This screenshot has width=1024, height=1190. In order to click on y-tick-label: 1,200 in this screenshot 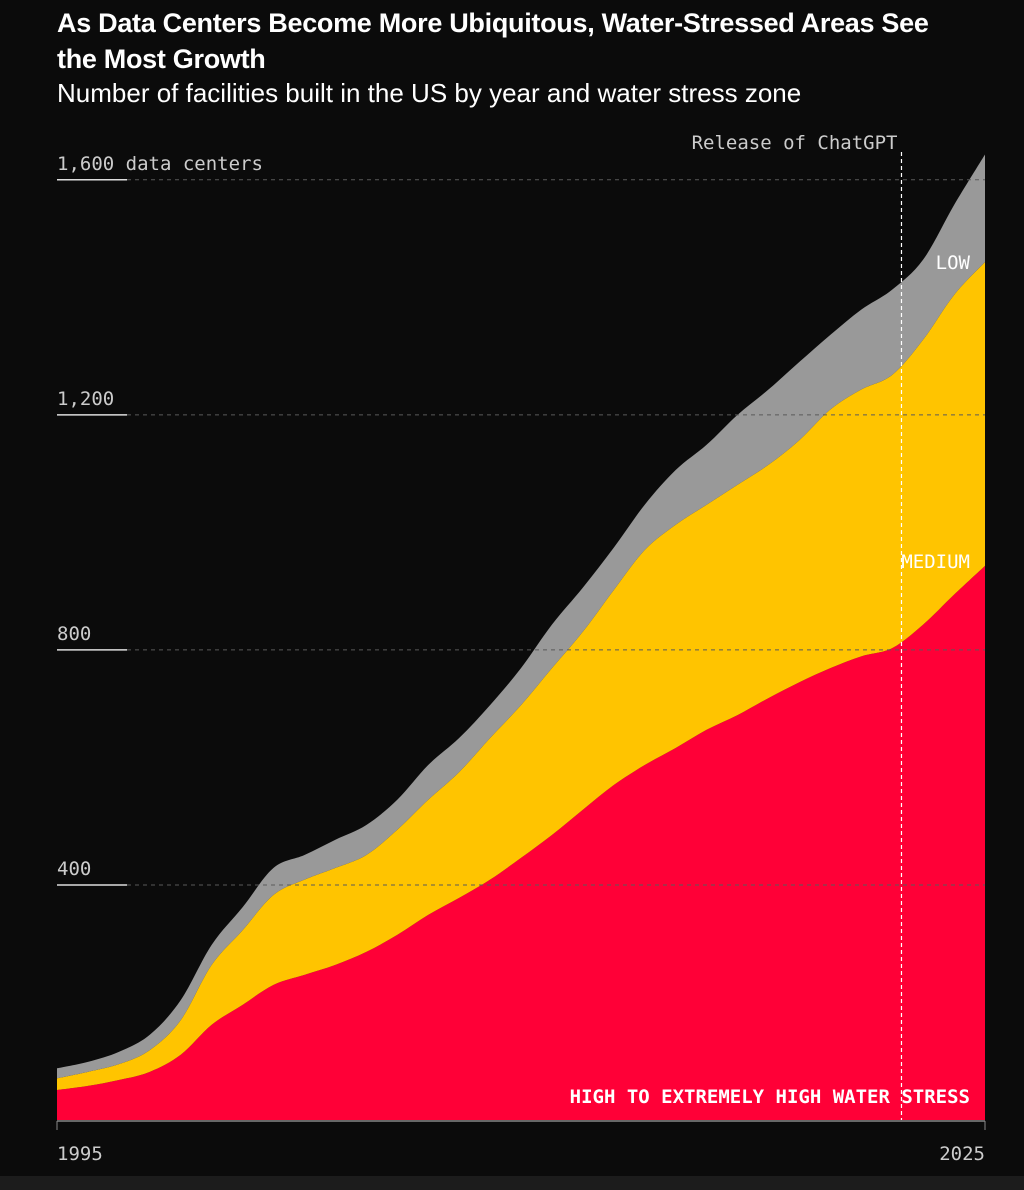, I will do `click(85, 399)`.